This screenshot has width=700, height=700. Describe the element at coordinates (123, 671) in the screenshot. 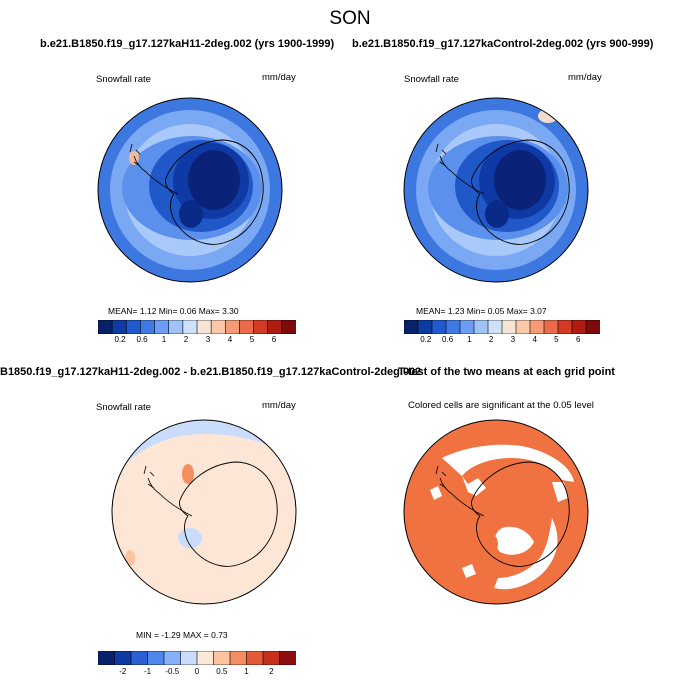

I see `colorbar-tick-label: -2` at that location.